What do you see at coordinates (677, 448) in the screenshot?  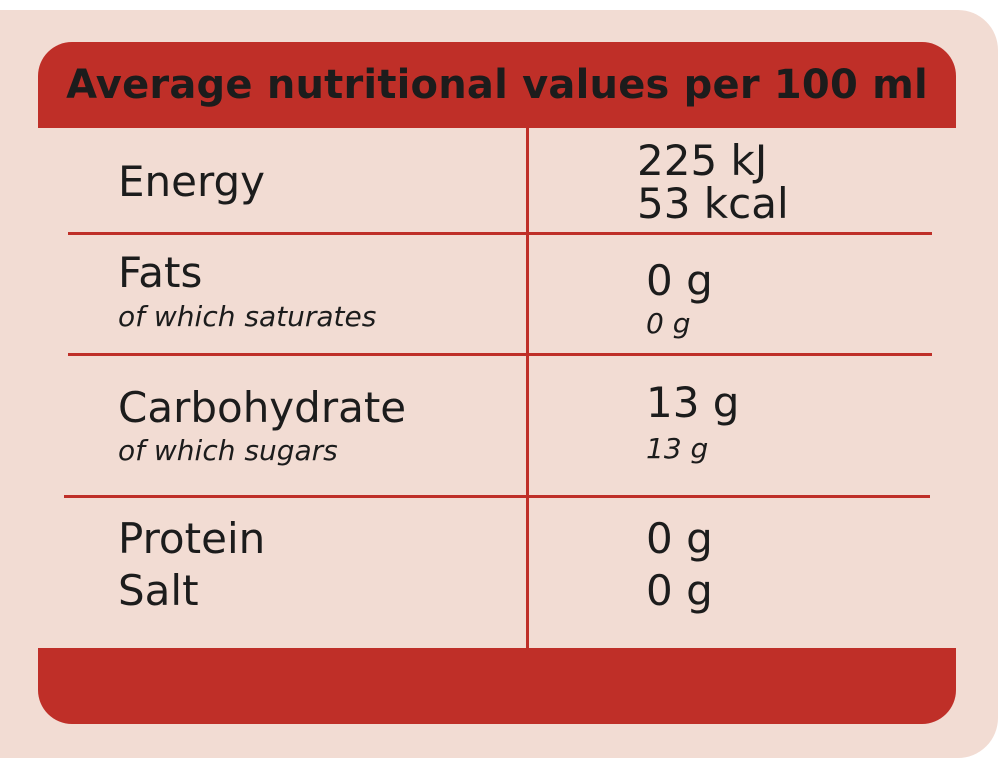 I see `value-sugars: 13 g` at bounding box center [677, 448].